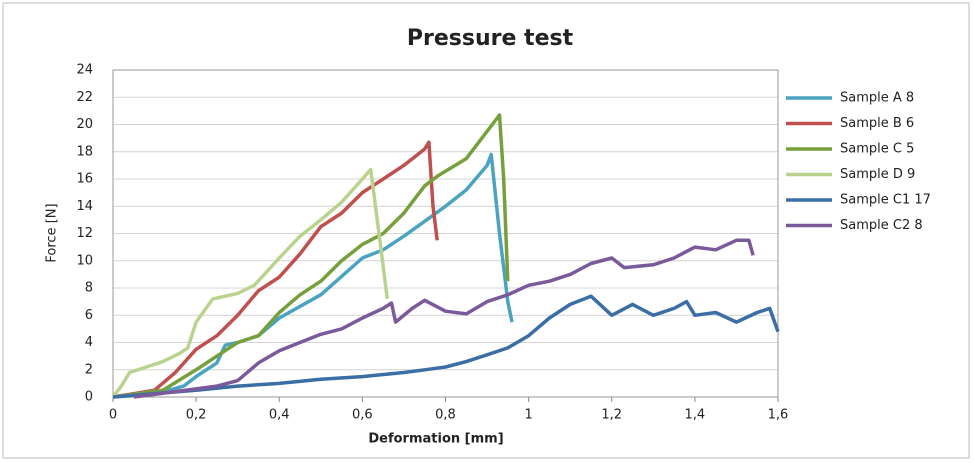  I want to click on y-tick-label: 22, so click(84, 97).